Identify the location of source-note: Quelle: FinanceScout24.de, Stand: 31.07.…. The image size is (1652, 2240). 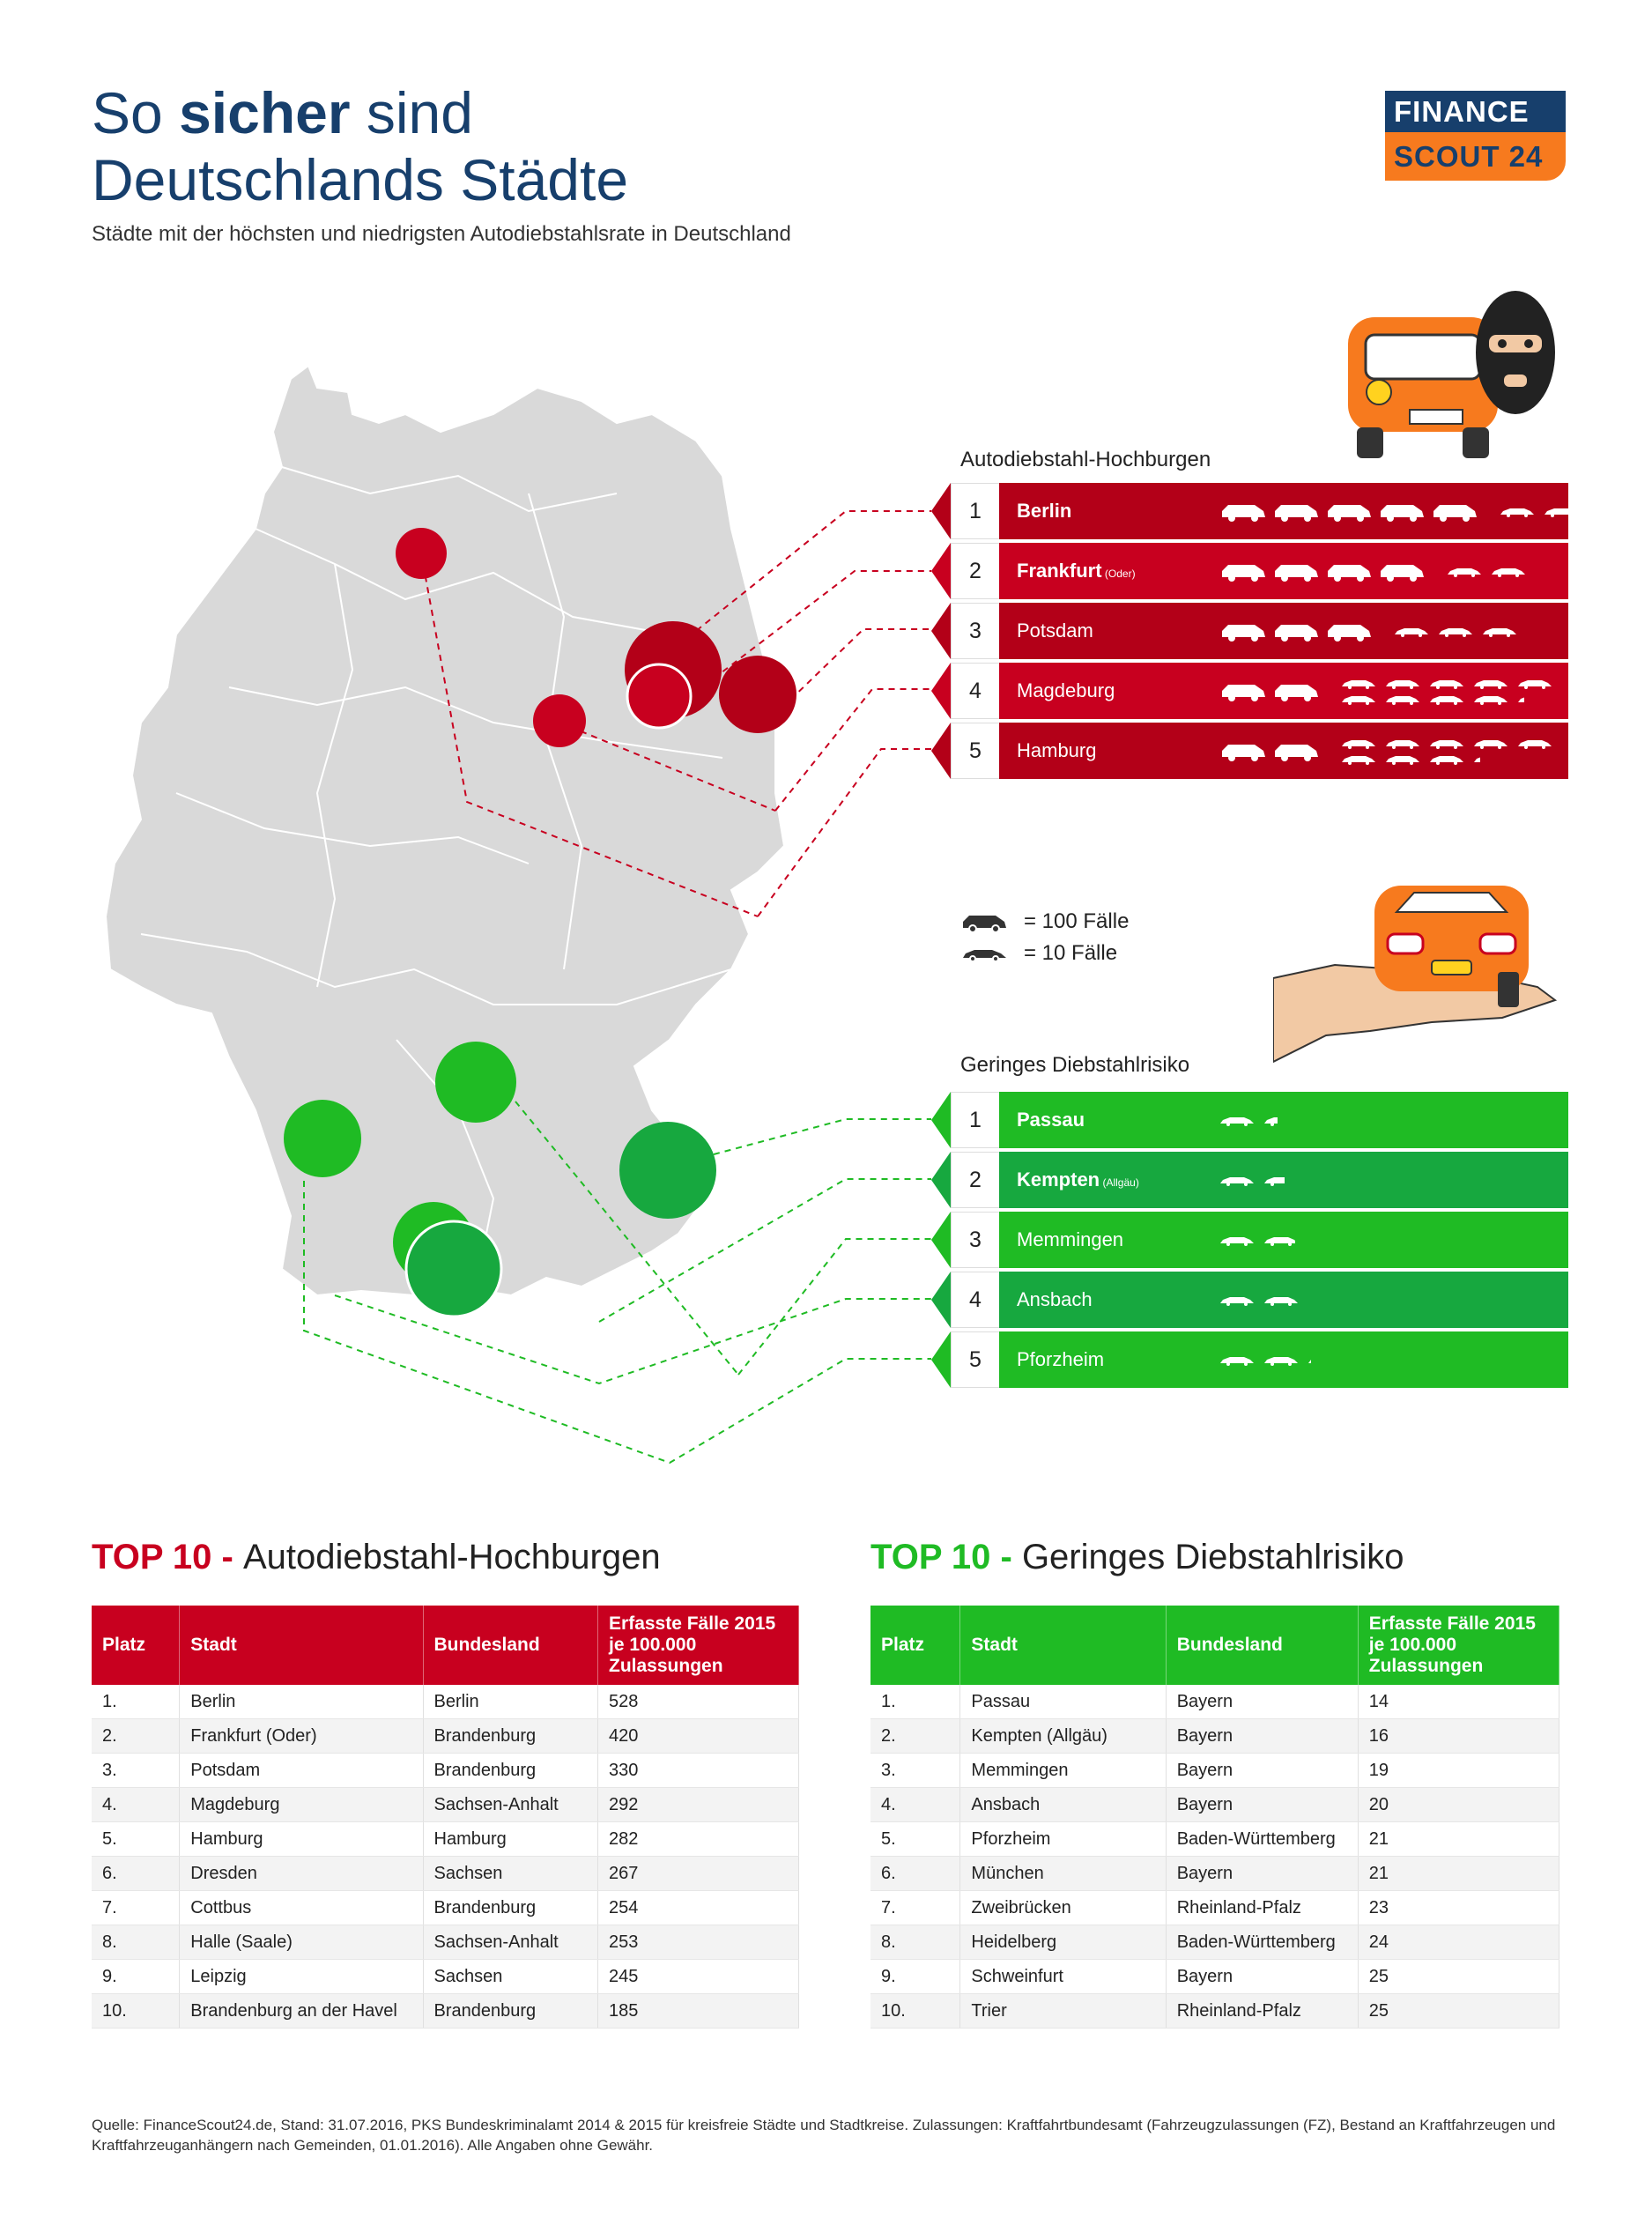
(824, 2135).